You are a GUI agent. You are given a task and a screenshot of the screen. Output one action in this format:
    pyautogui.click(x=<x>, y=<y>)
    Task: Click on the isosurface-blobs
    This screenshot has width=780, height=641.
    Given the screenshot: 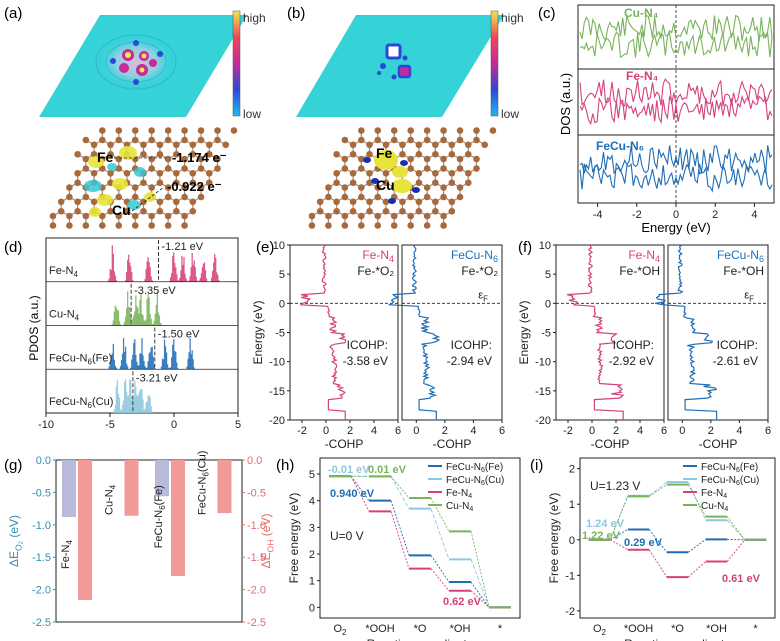 What is the action you would take?
    pyautogui.click(x=391, y=177)
    